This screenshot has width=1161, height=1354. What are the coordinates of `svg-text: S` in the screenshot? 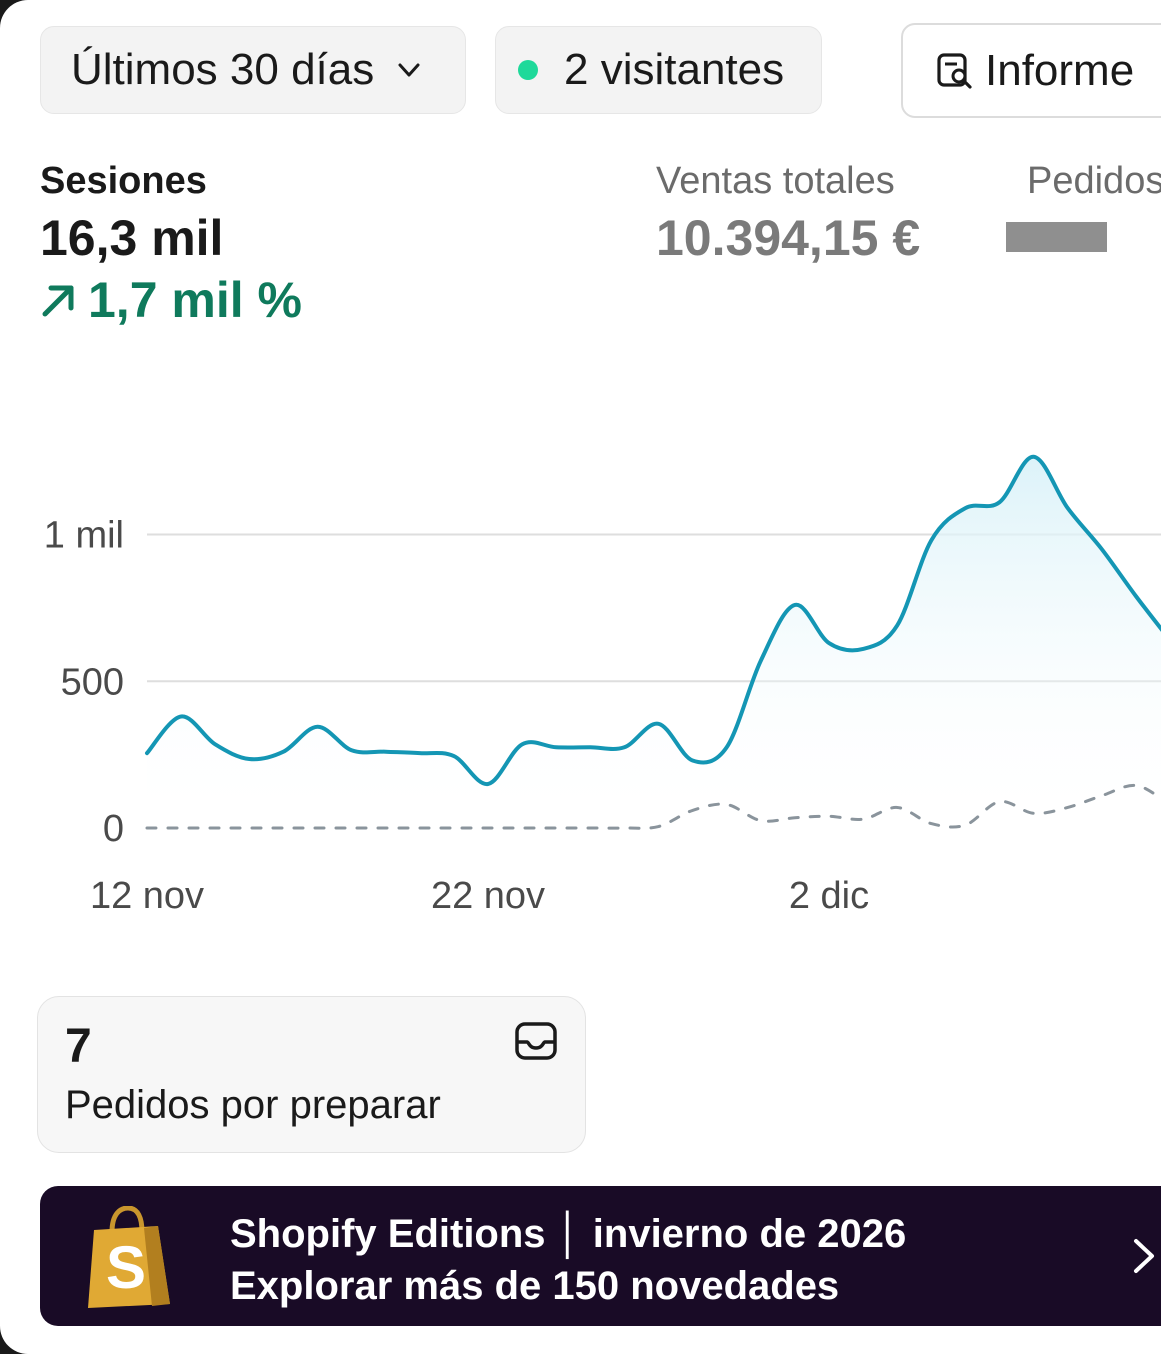 It's located at (126, 1267).